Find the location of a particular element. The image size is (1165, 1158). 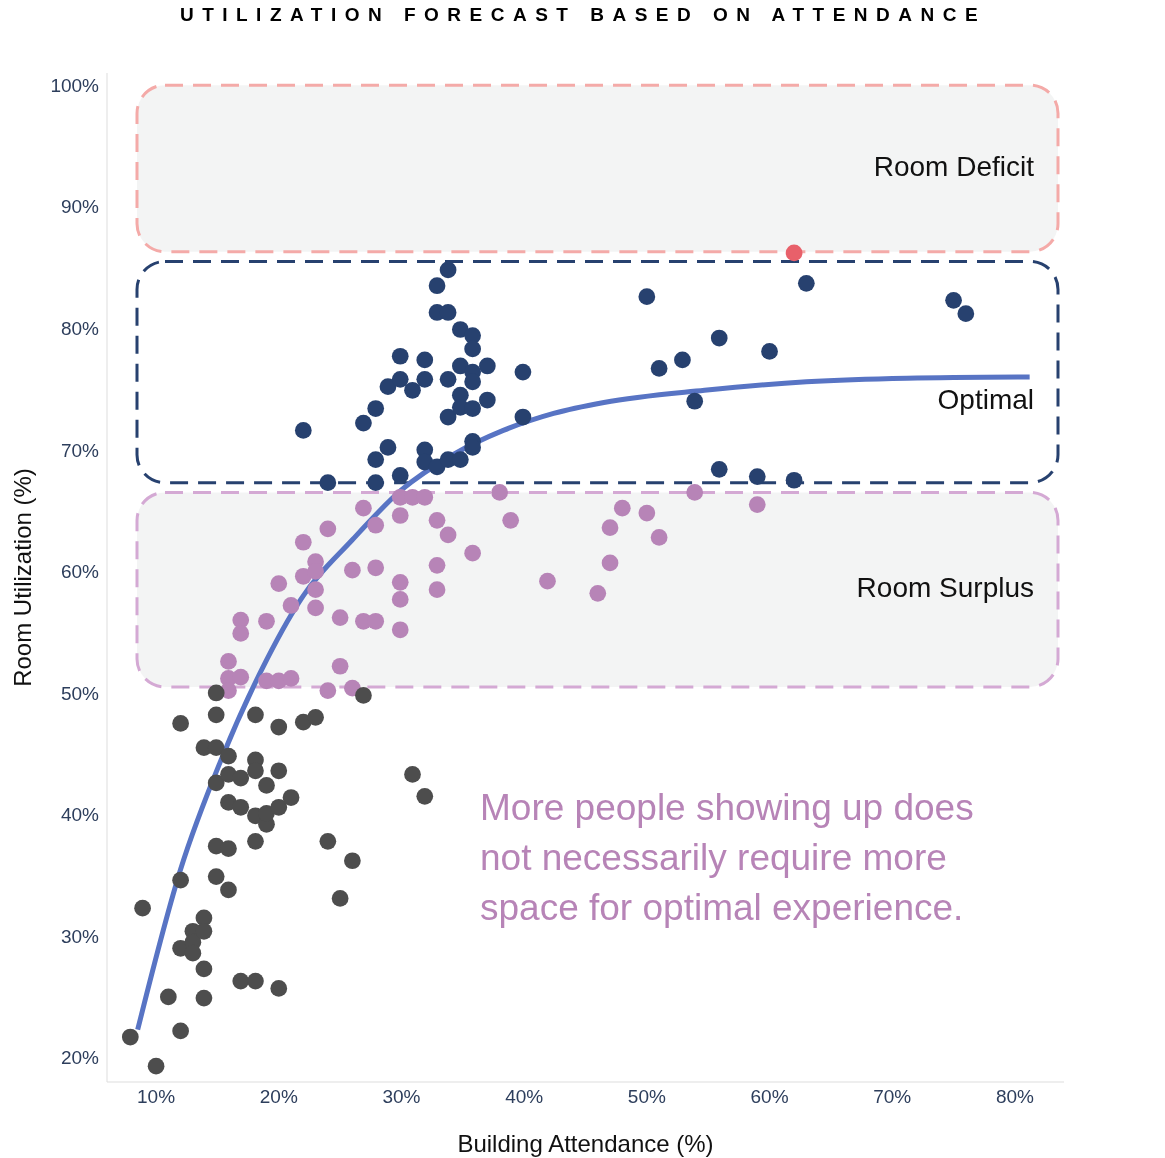

chart-title: UTILIZATION FORECAST BASED ON ATTENDANCE is located at coordinates (583, 15).